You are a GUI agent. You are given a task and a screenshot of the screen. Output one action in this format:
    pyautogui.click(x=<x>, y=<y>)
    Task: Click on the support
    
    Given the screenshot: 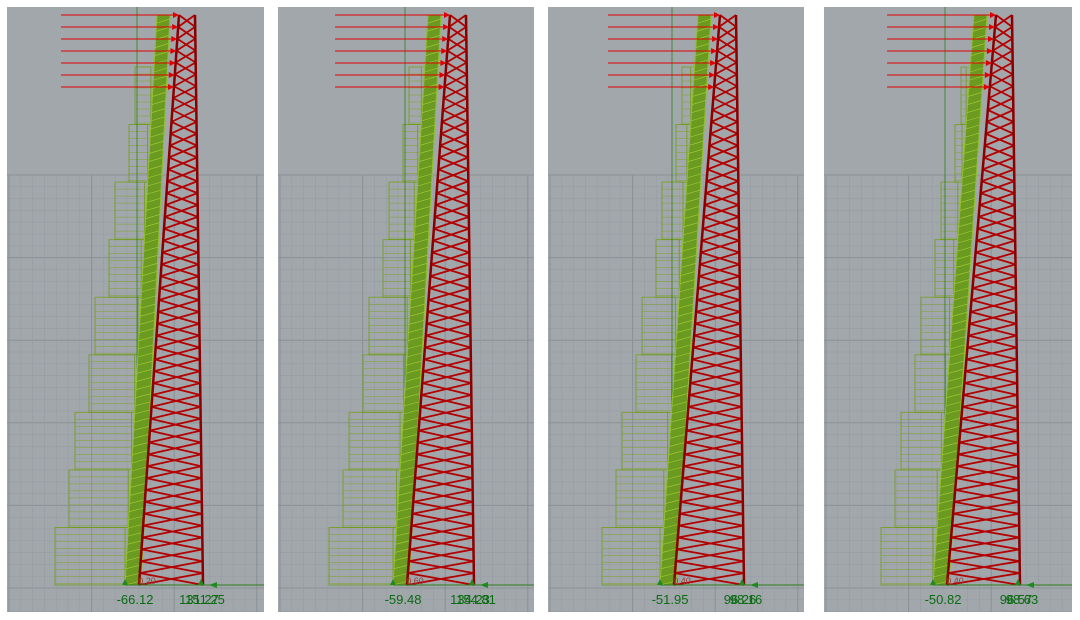 What is the action you would take?
    pyautogui.click(x=933, y=582)
    